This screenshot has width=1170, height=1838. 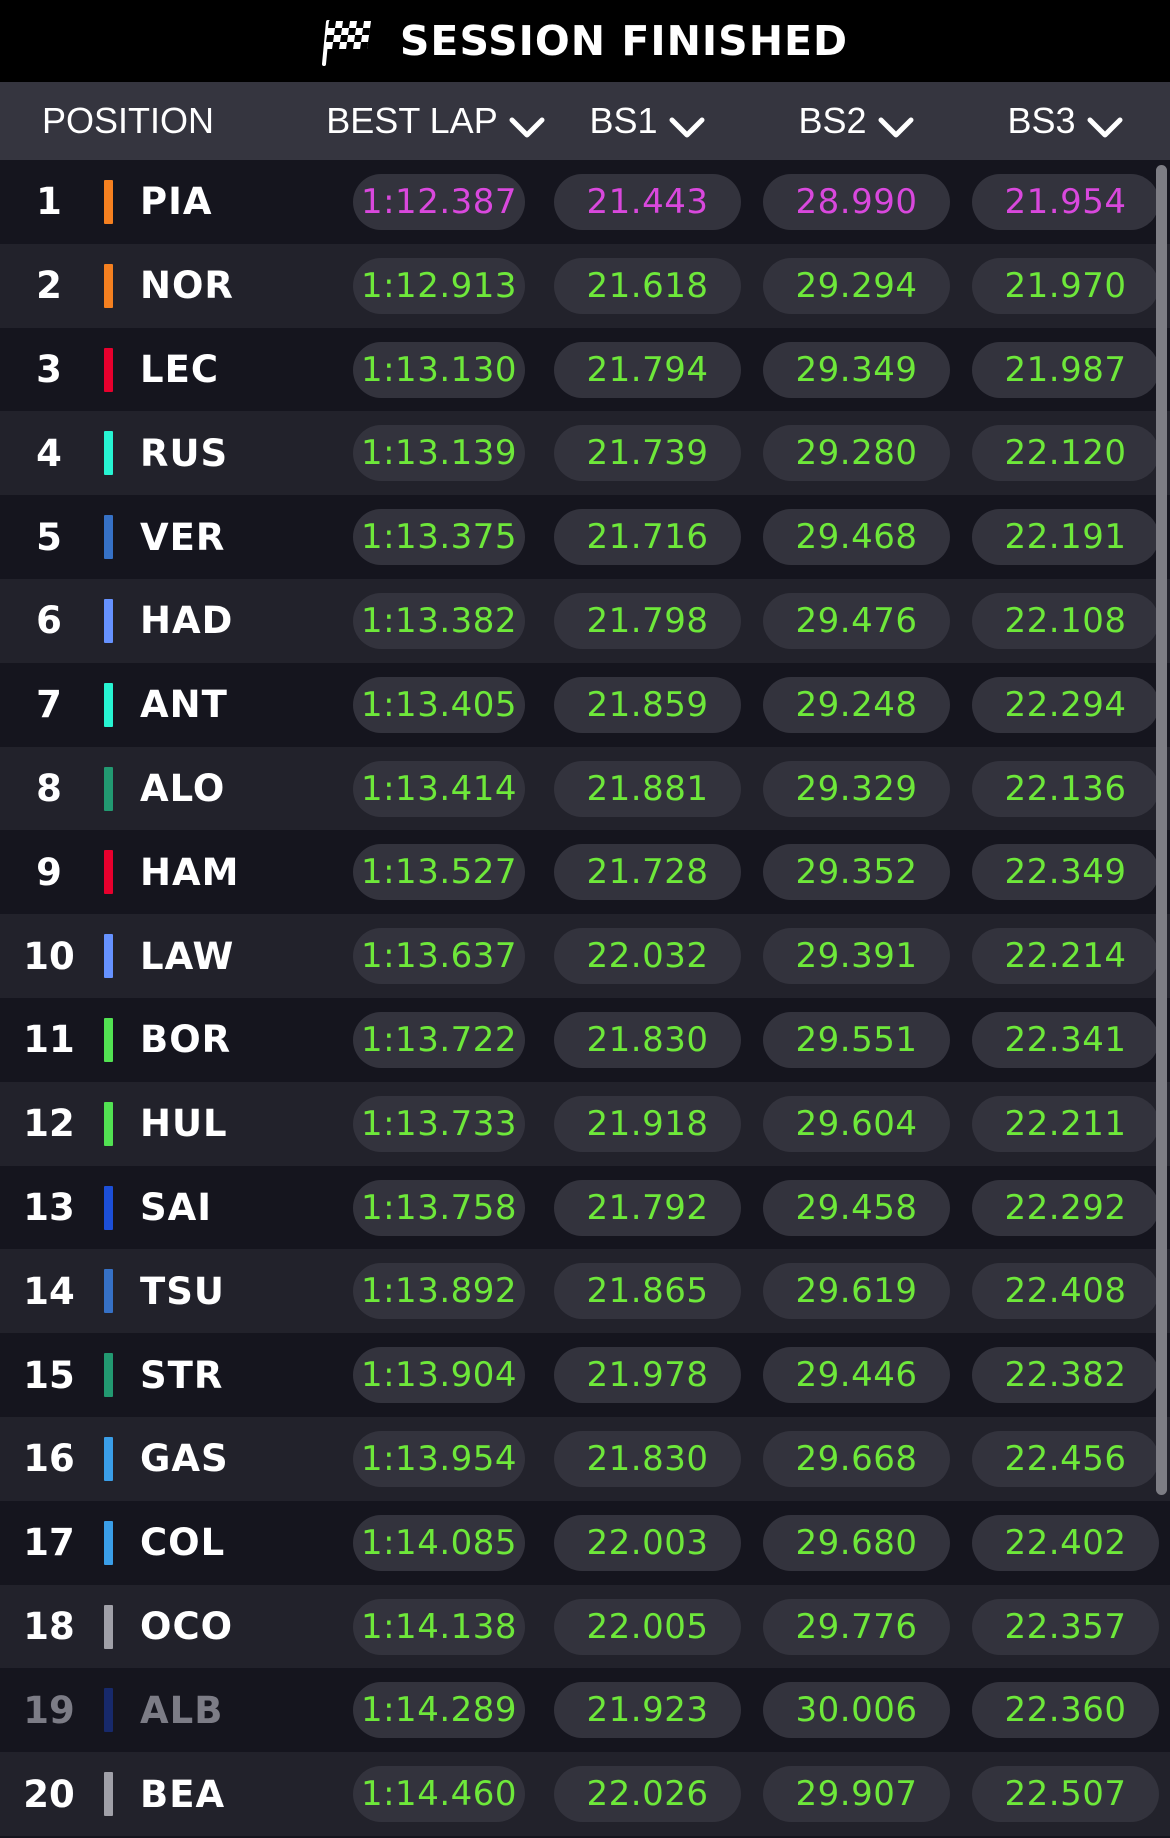 What do you see at coordinates (585, 872) in the screenshot?
I see `table-row: 9 HAM 1:13.527 21.728 29.352 22.349` at bounding box center [585, 872].